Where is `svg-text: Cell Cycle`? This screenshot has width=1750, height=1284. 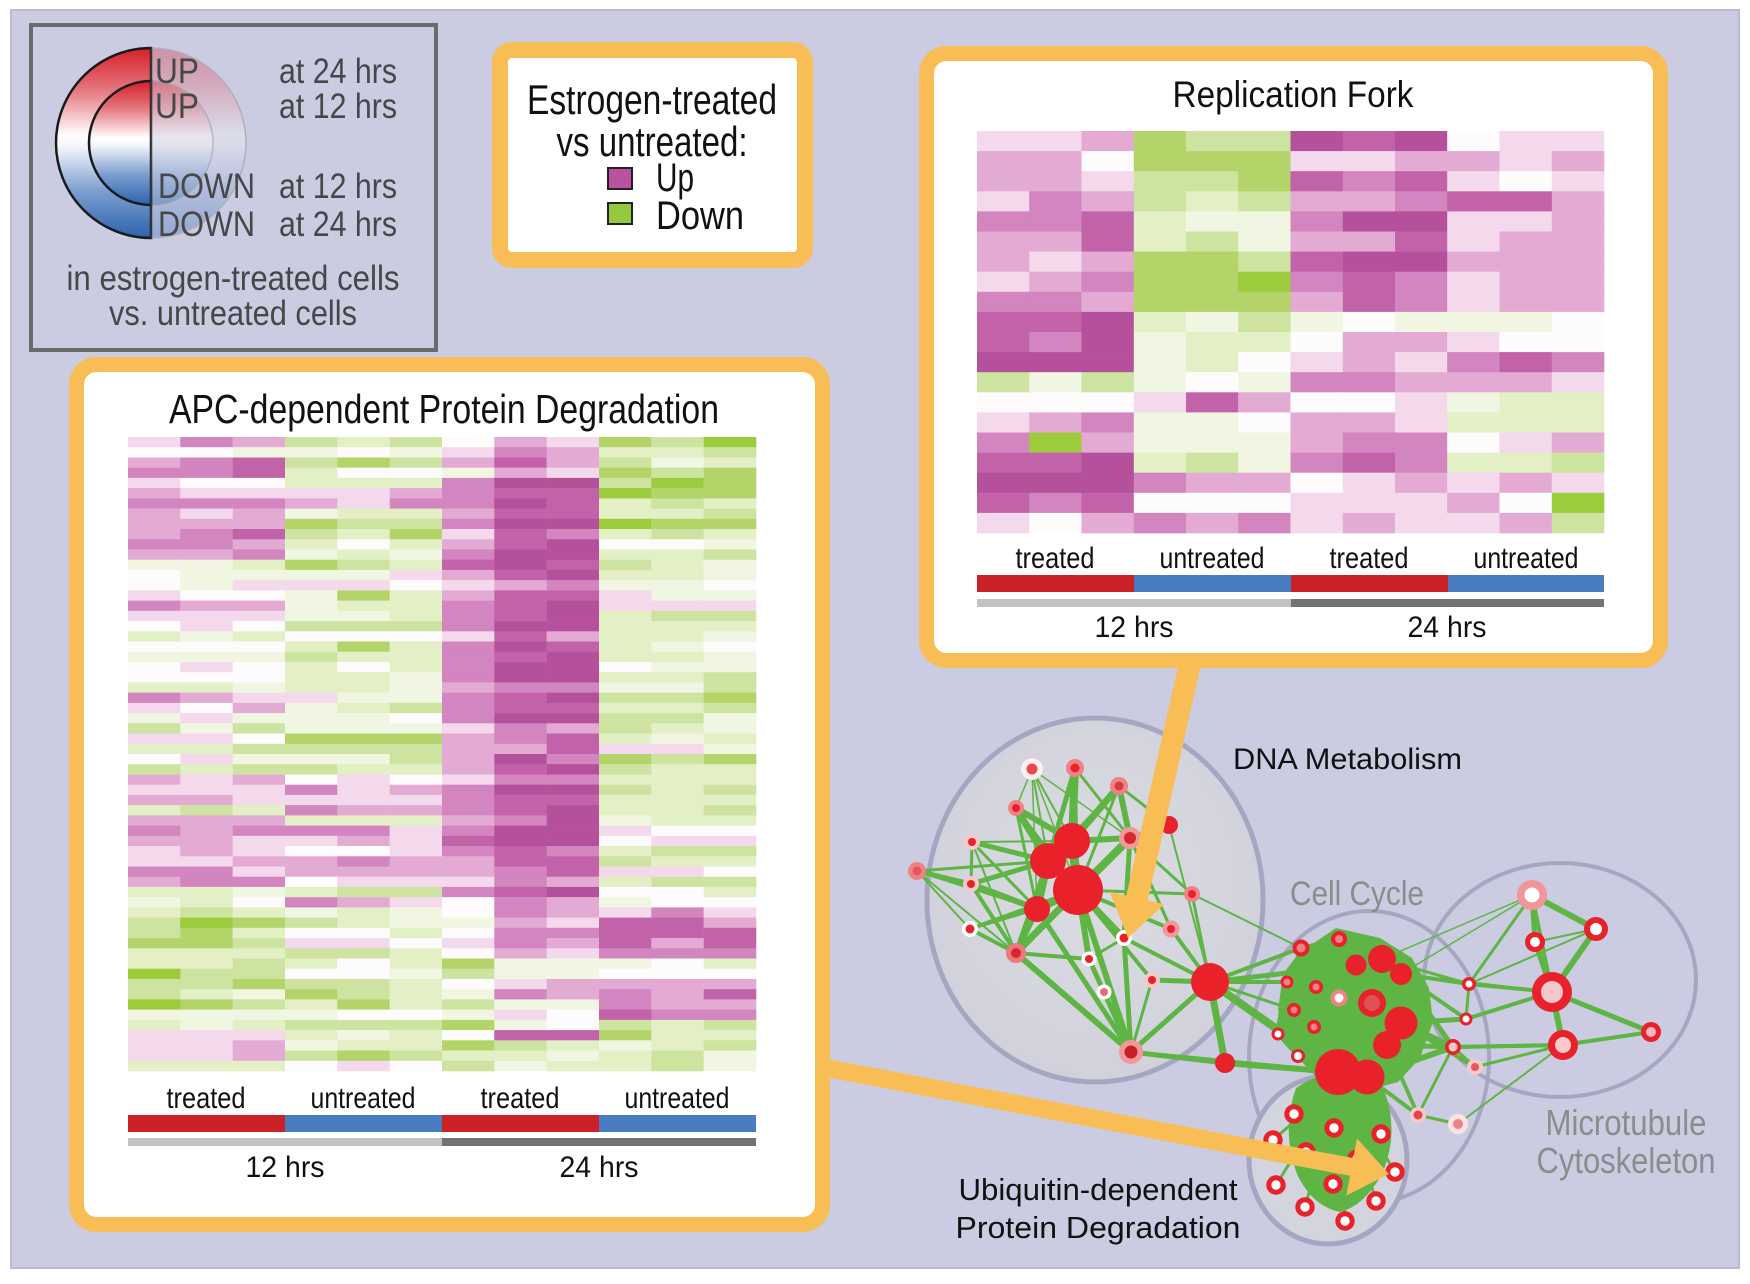 svg-text: Cell Cycle is located at coordinates (1357, 894).